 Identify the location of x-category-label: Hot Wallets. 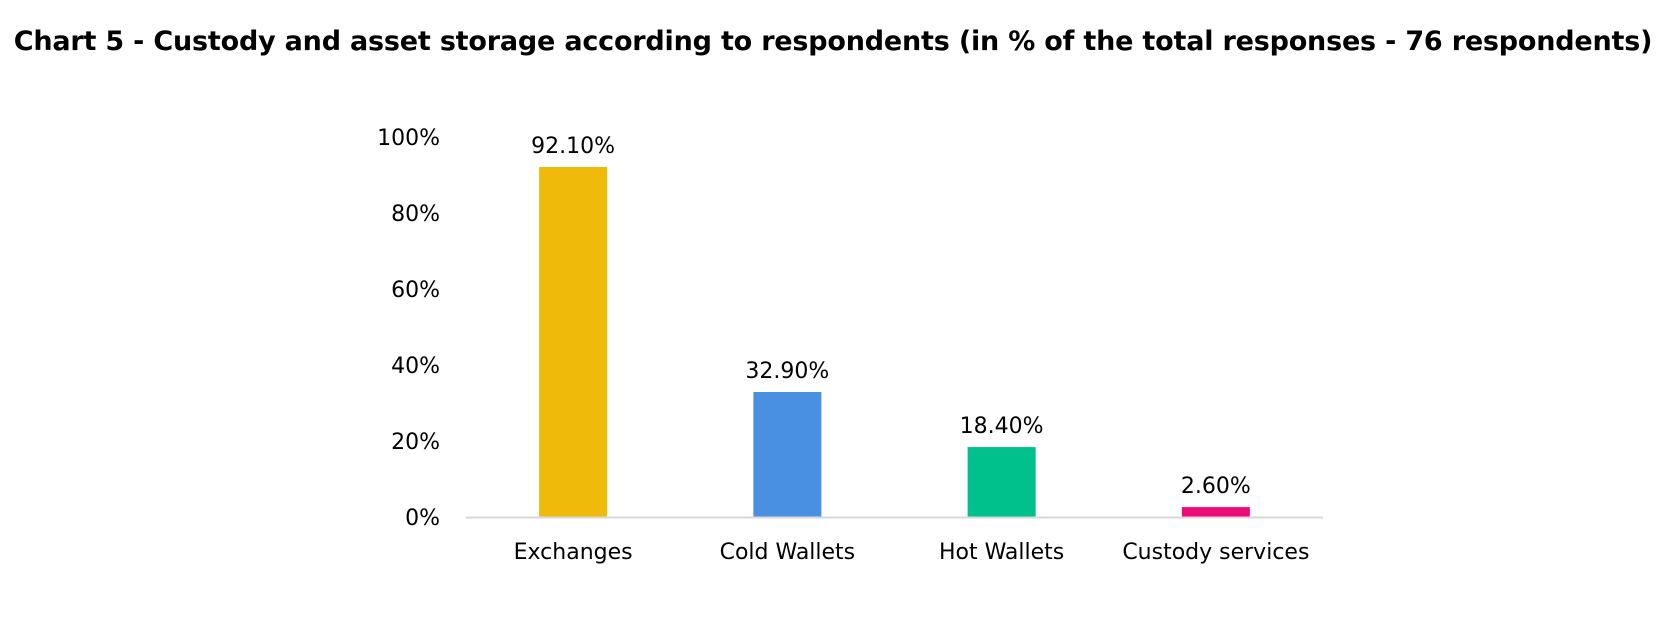
(1001, 552).